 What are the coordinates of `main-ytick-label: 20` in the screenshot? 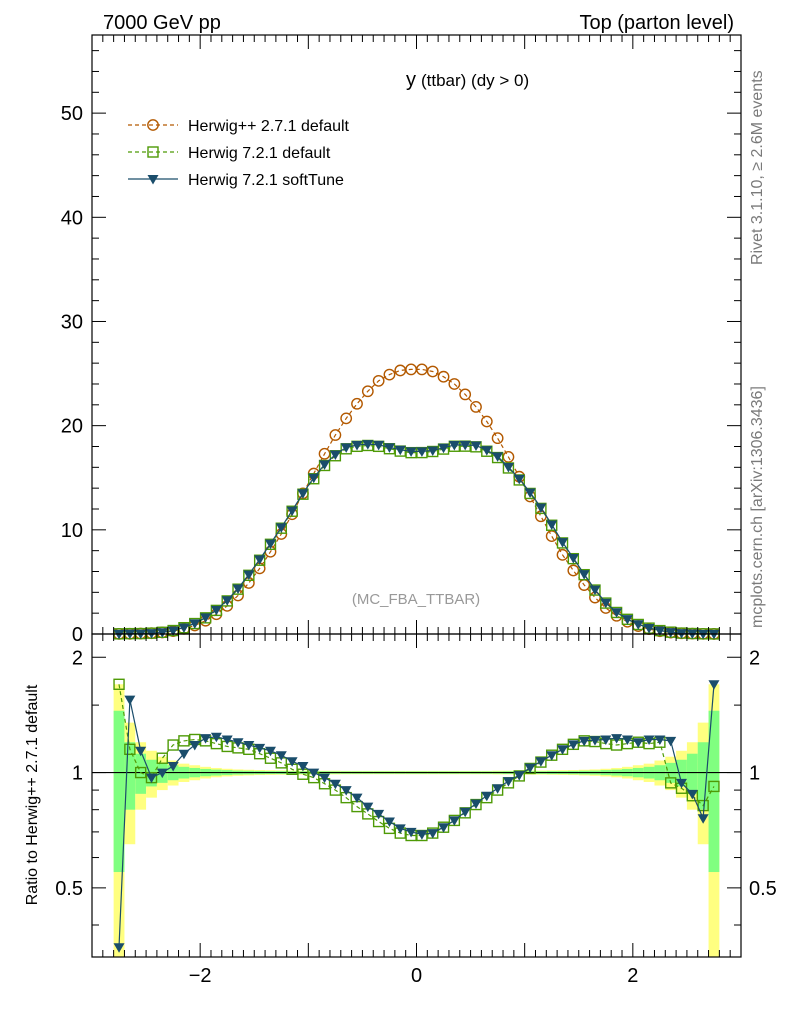 It's located at (72, 427).